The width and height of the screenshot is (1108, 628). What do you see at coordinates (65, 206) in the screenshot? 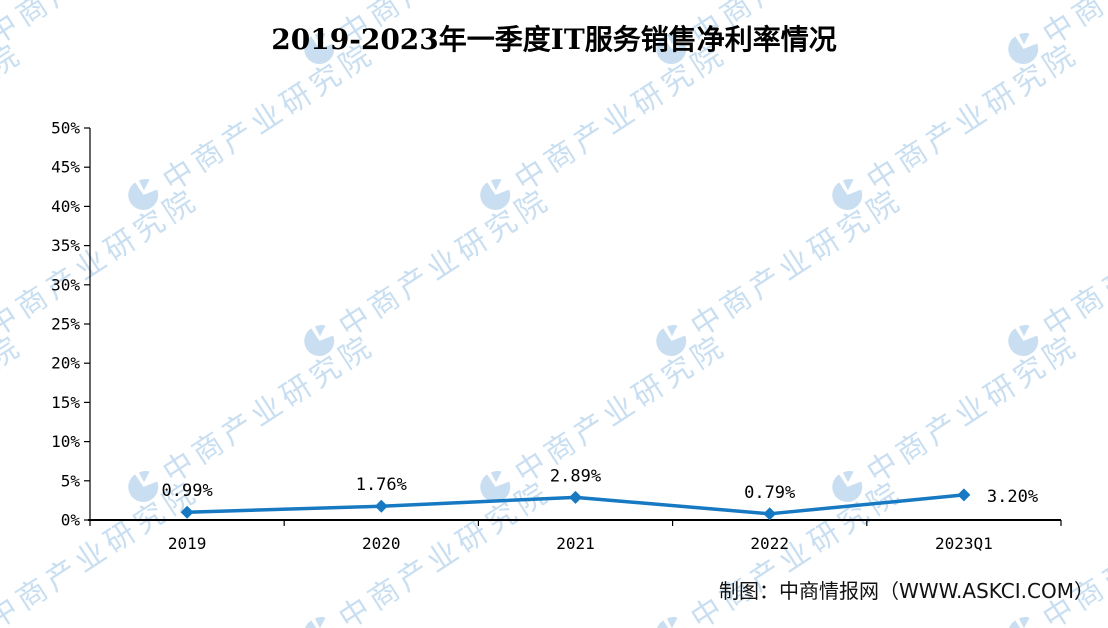
I see `y-tick-label: 40%` at bounding box center [65, 206].